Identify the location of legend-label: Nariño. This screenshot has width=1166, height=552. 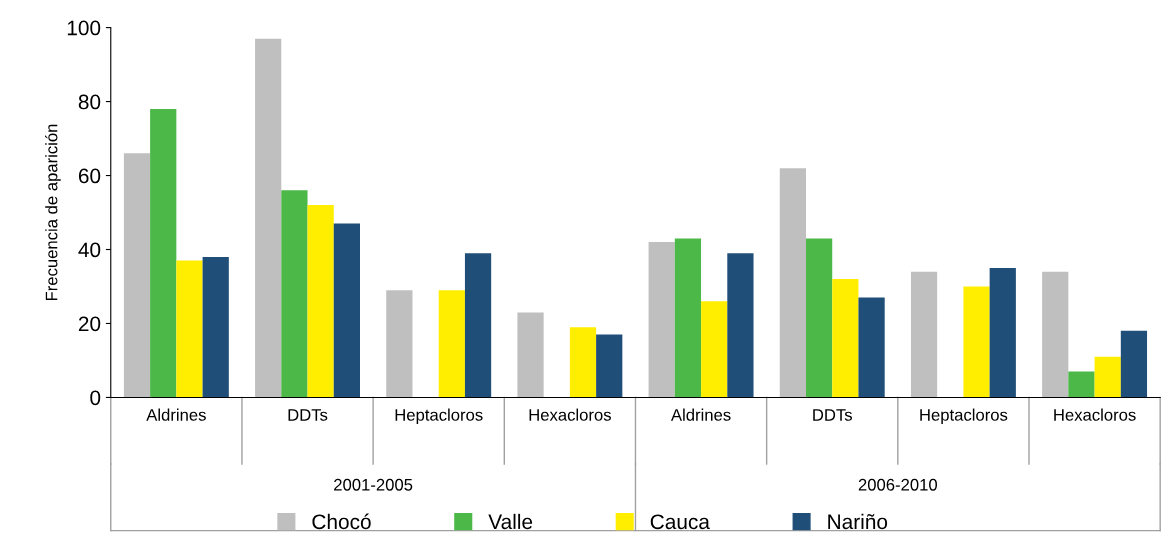
(858, 521).